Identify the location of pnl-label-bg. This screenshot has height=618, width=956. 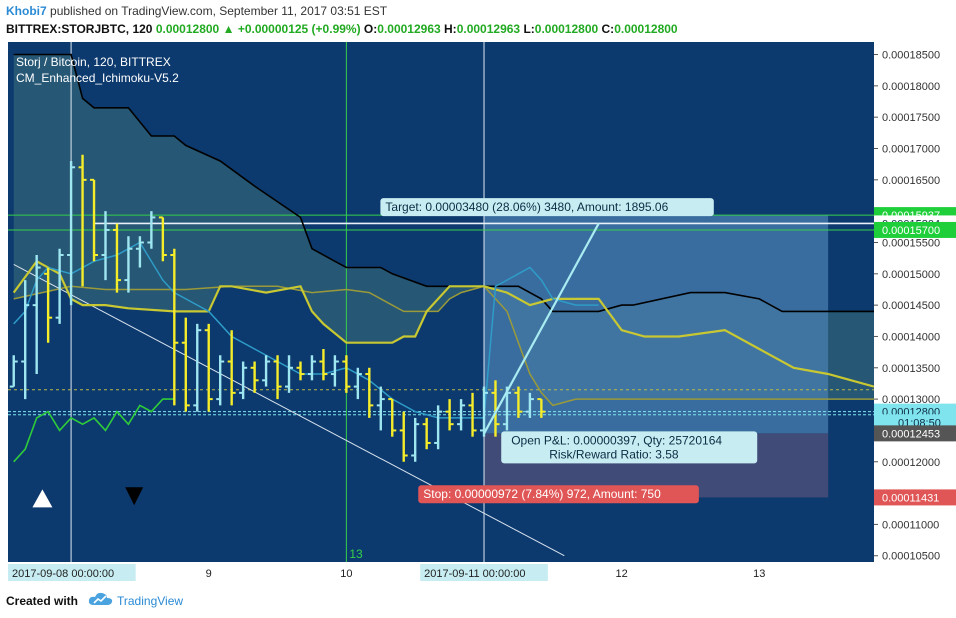
(629, 447).